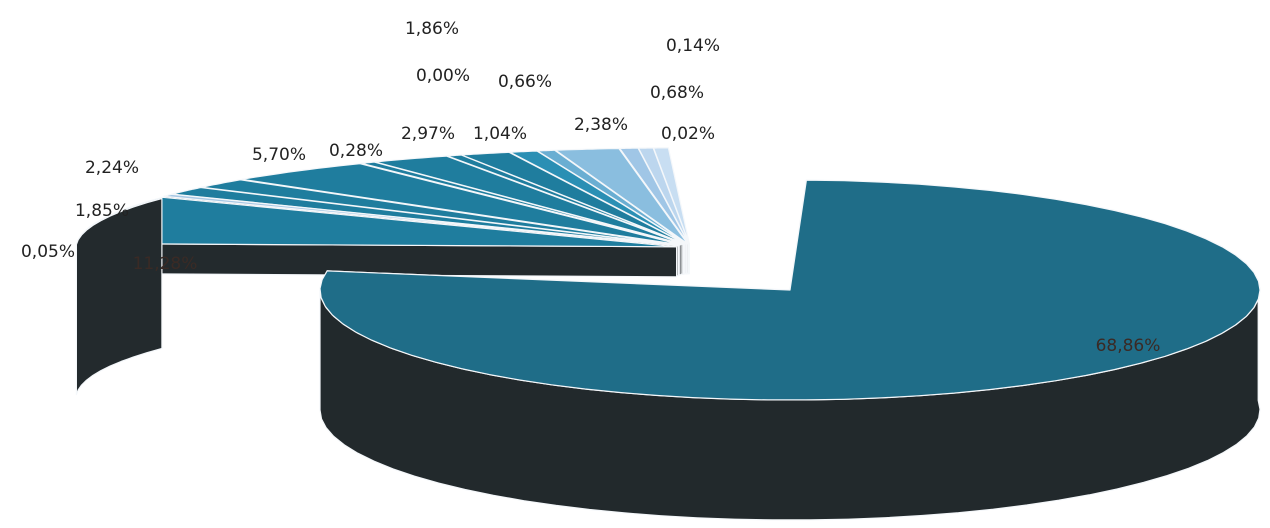  I want to click on pie-slice-label-2: 0,05%, so click(48, 252).